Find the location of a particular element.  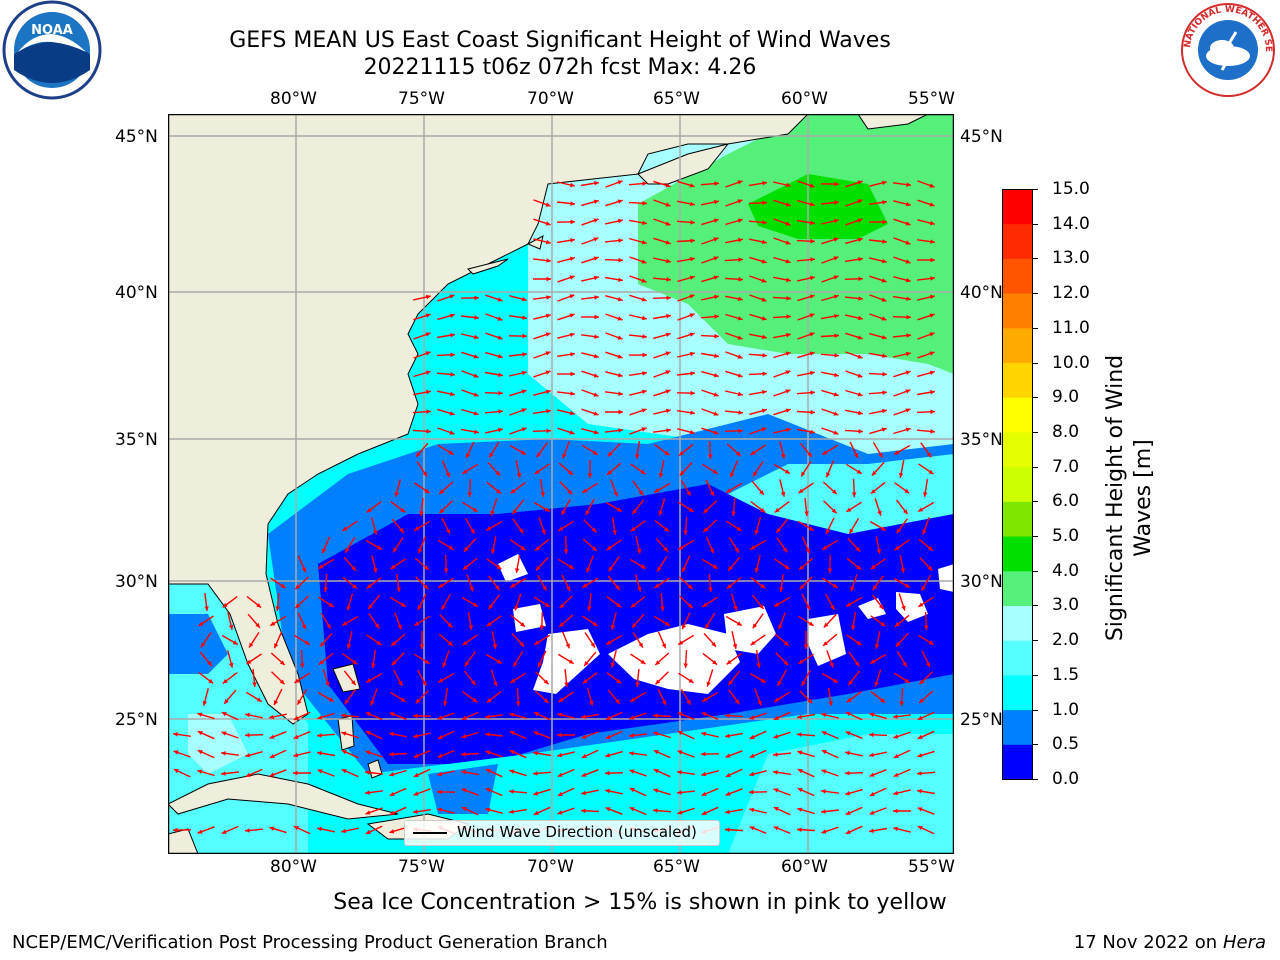

colorbar-tick-label: 4.0 is located at coordinates (1066, 570).